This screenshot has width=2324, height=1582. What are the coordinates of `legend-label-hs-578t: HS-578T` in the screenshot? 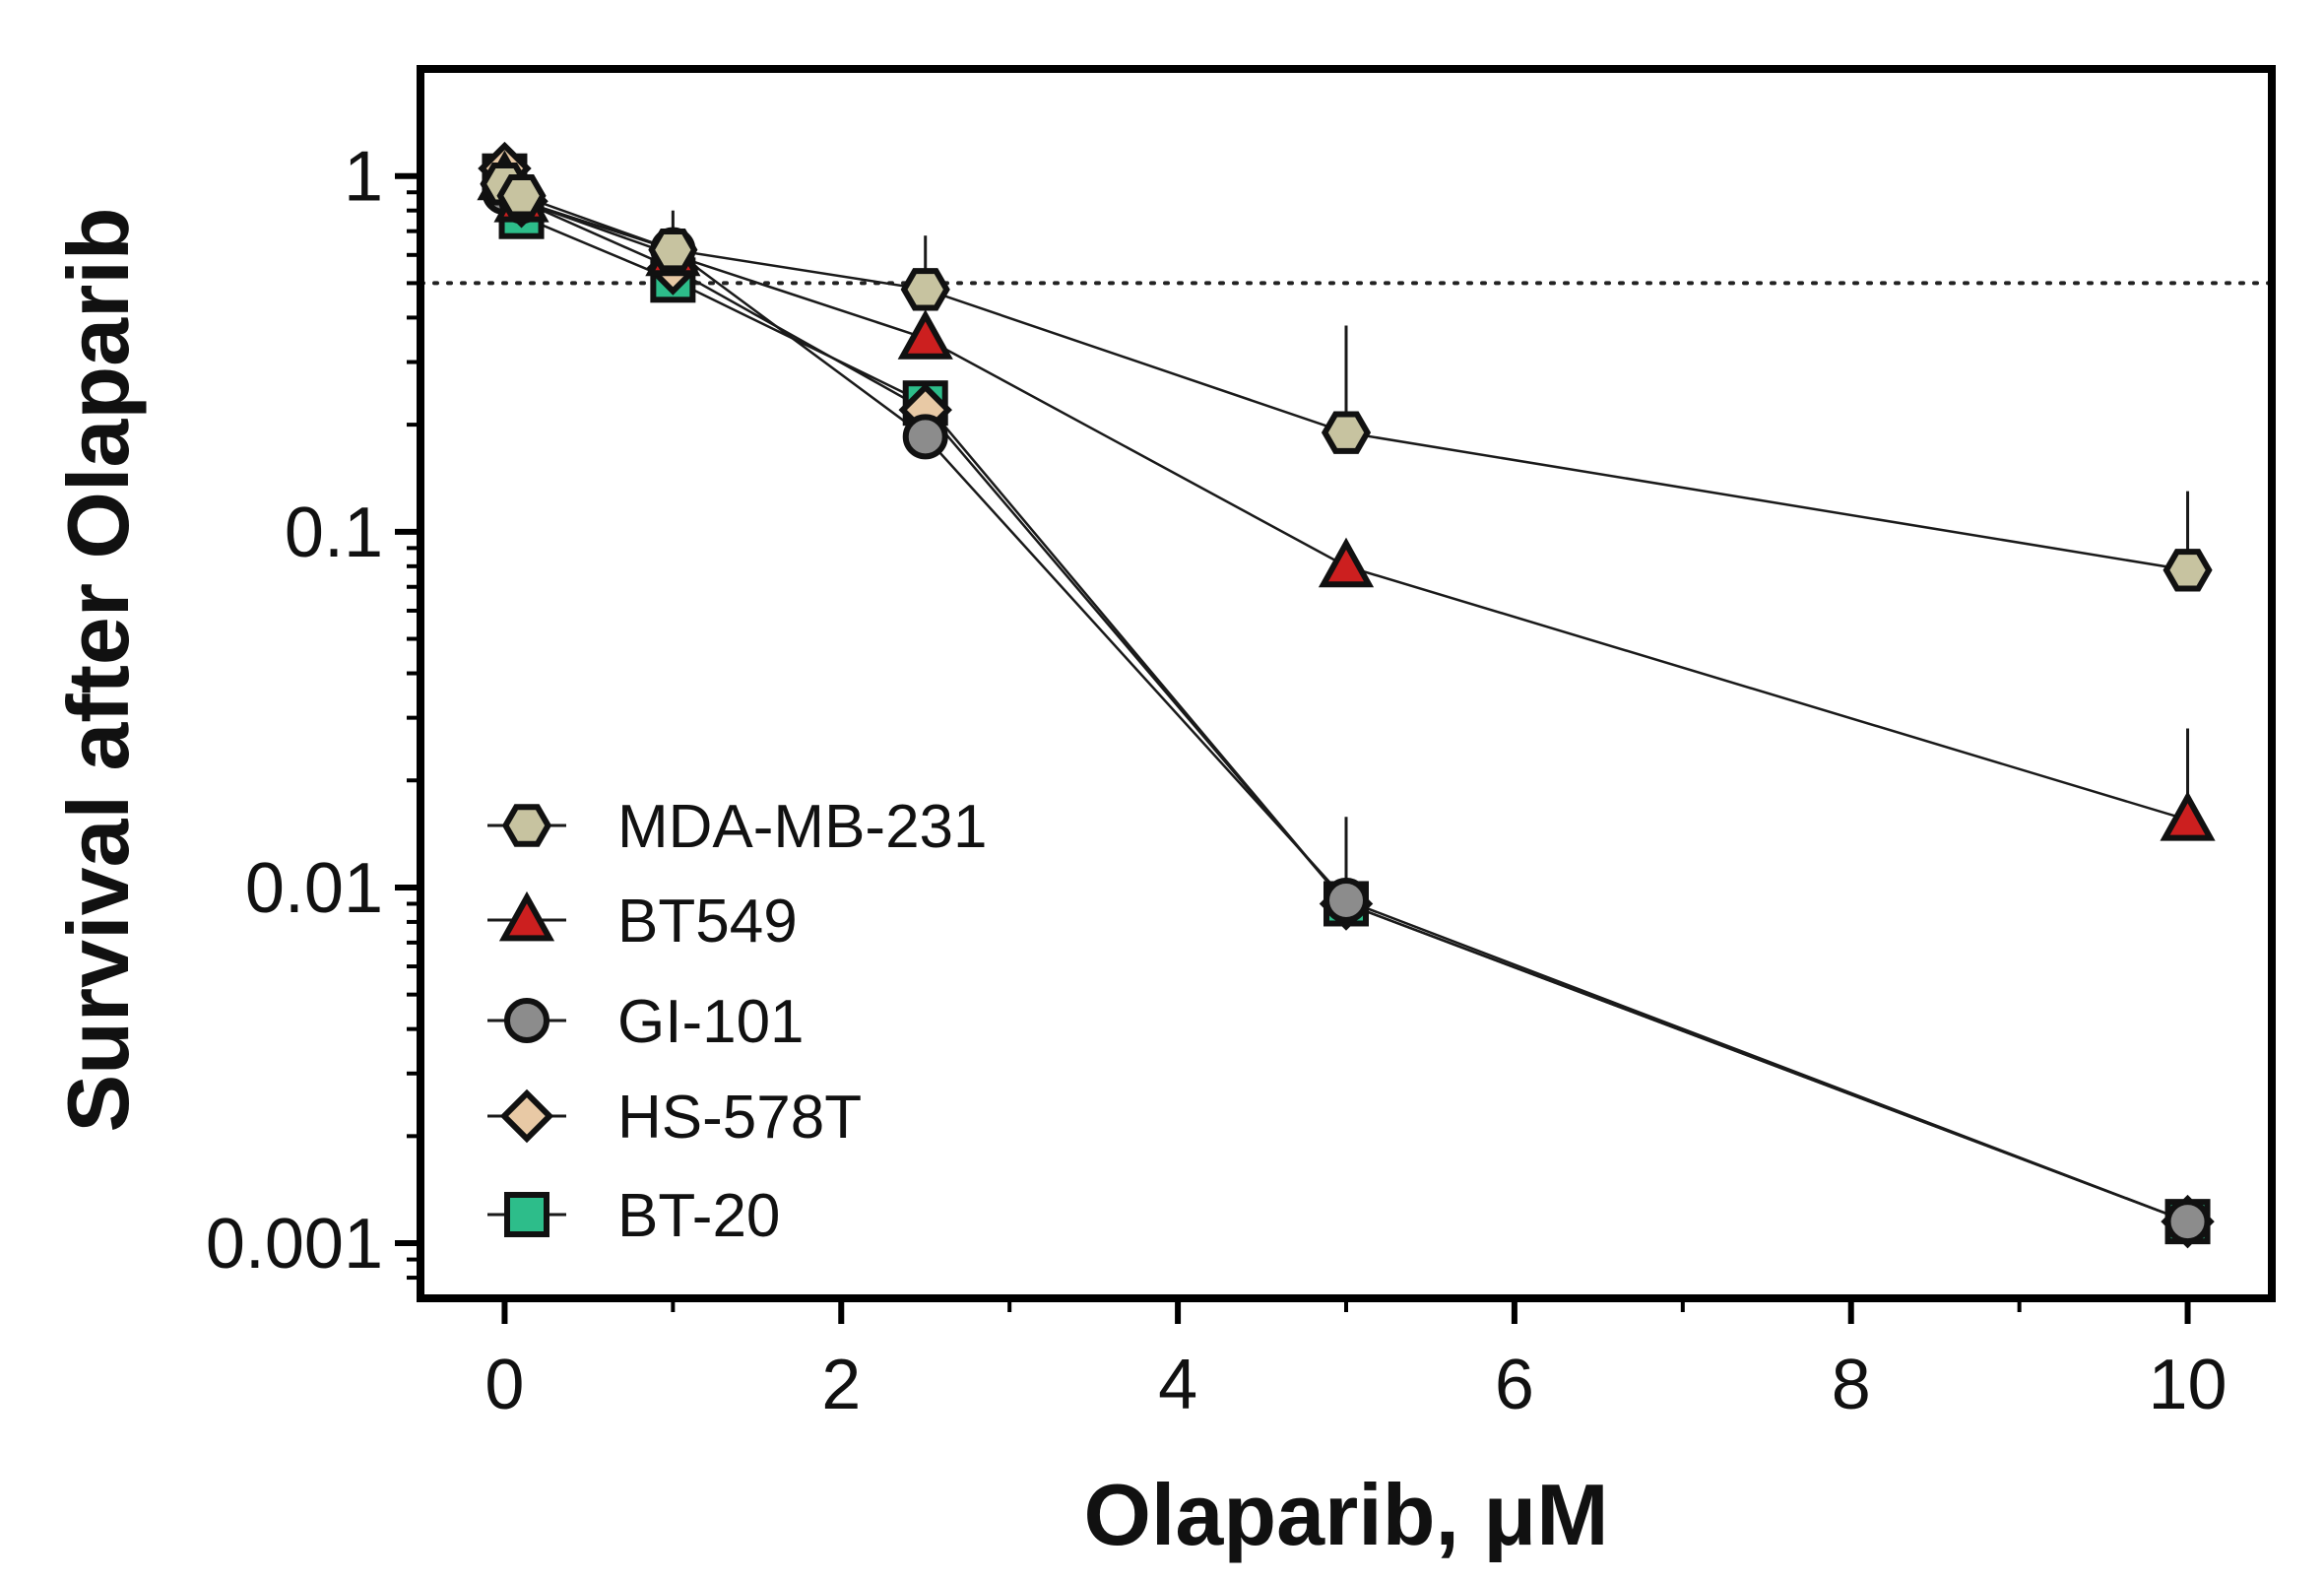 It's located at (740, 1118).